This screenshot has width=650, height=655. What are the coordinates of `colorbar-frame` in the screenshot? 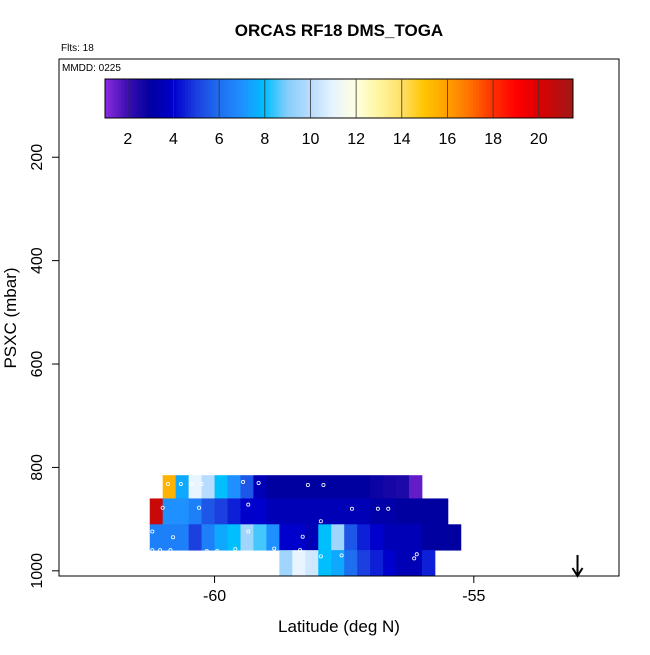 It's located at (339, 98).